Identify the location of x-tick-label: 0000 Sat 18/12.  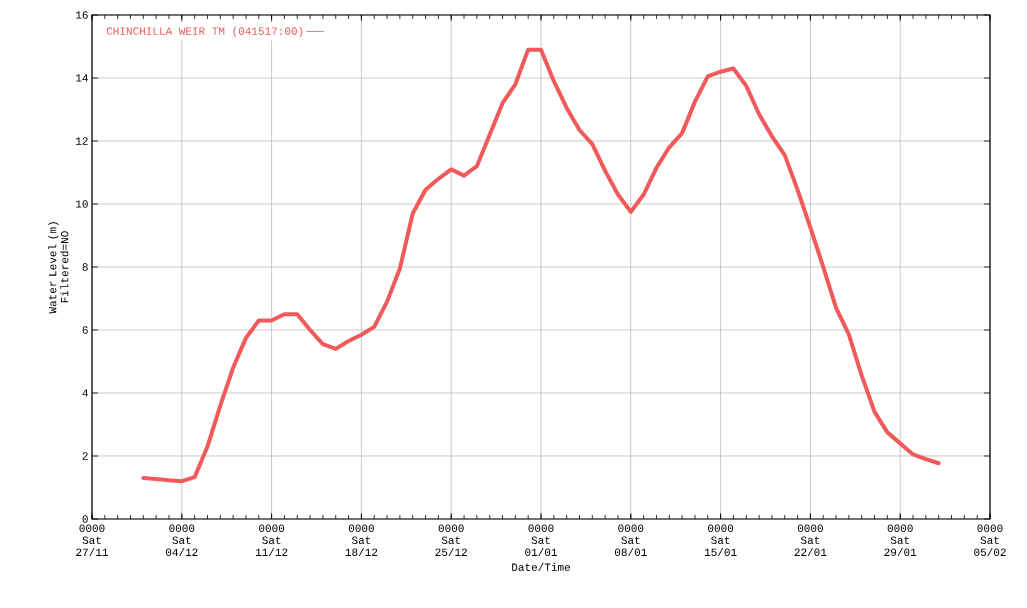
(361, 540).